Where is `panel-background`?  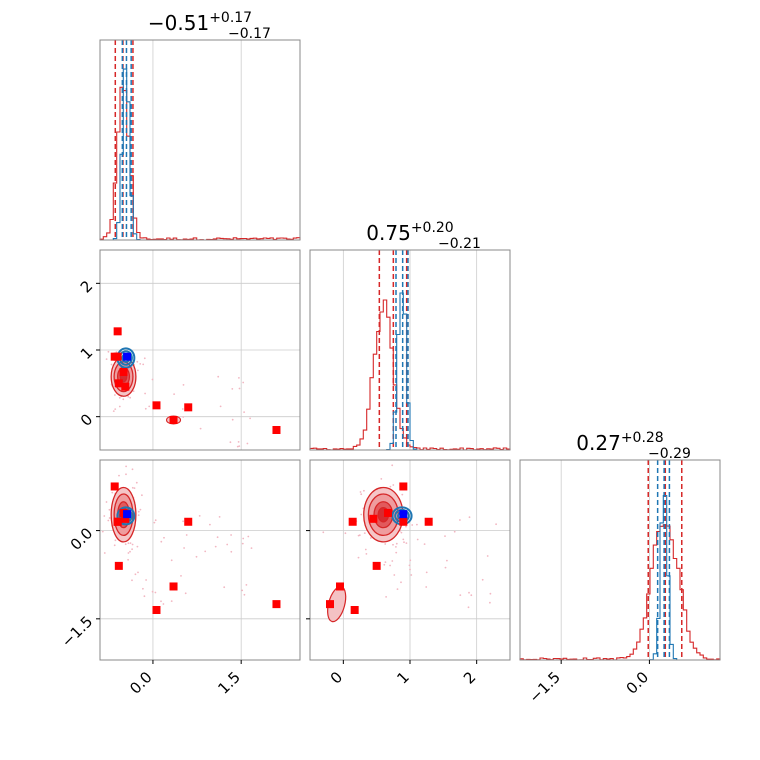
panel-background is located at coordinates (200, 560).